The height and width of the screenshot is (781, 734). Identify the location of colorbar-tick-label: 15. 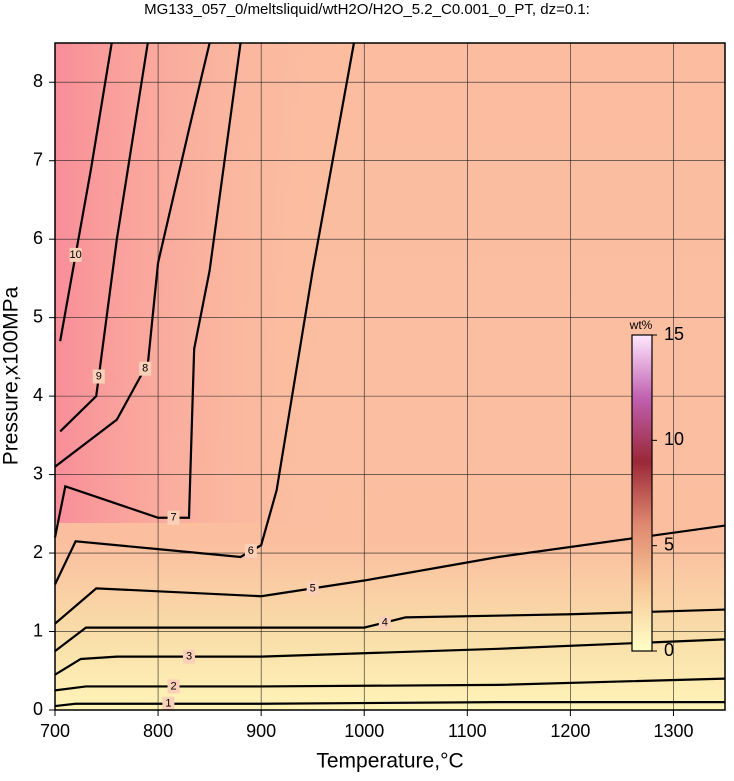
(674, 334).